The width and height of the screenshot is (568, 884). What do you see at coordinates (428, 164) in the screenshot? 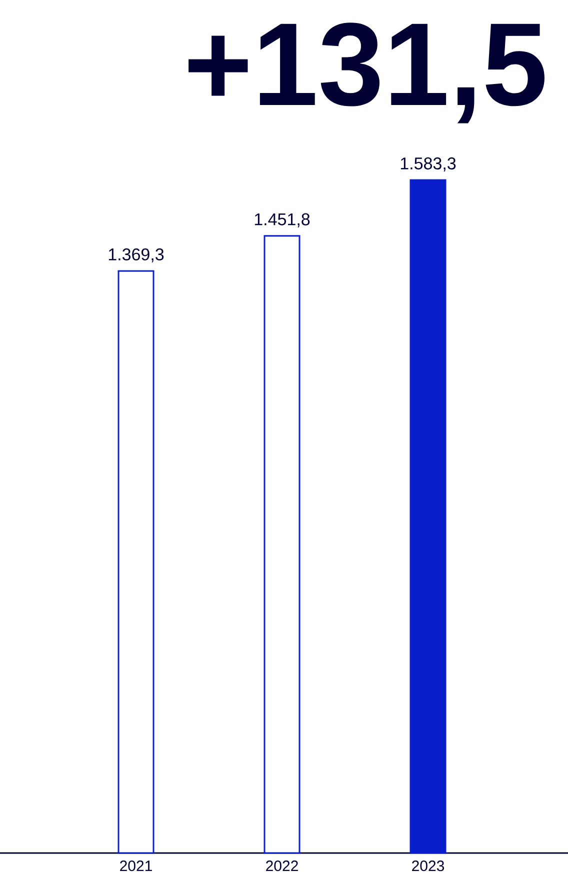
I see `data-label: 1.583,3` at bounding box center [428, 164].